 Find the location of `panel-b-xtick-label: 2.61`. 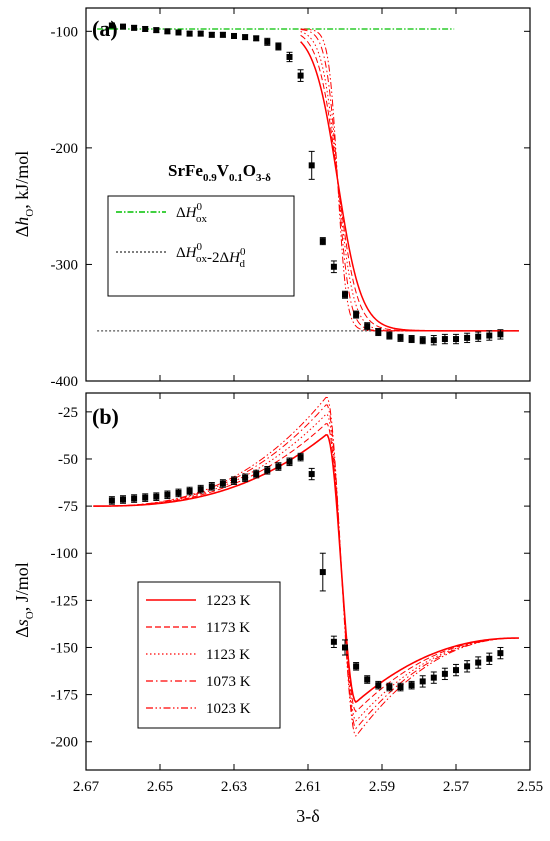

panel-b-xtick-label: 2.61 is located at coordinates (308, 787).